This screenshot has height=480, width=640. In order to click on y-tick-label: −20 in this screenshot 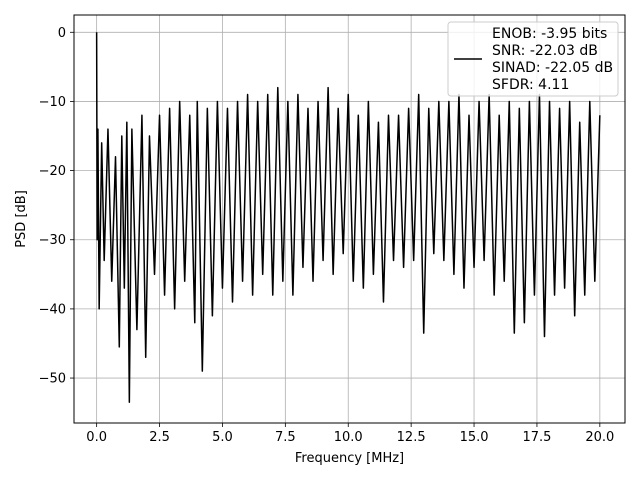, I will do `click(52, 171)`.